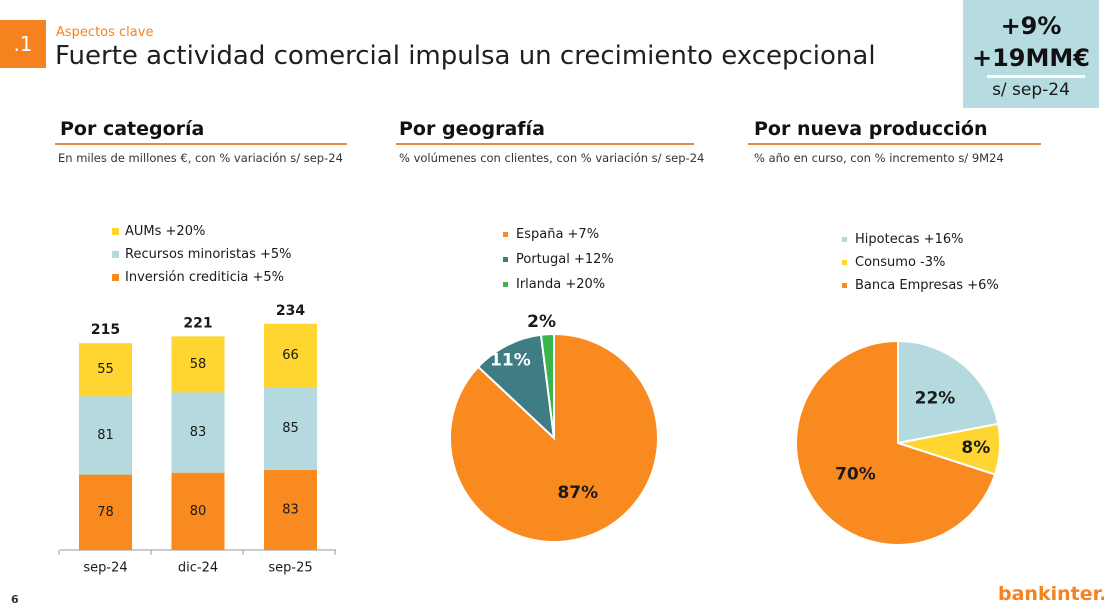 This screenshot has height=612, width=1104. What do you see at coordinates (1031, 58) in the screenshot?
I see `kpi-growth-abs: +19MM€` at bounding box center [1031, 58].